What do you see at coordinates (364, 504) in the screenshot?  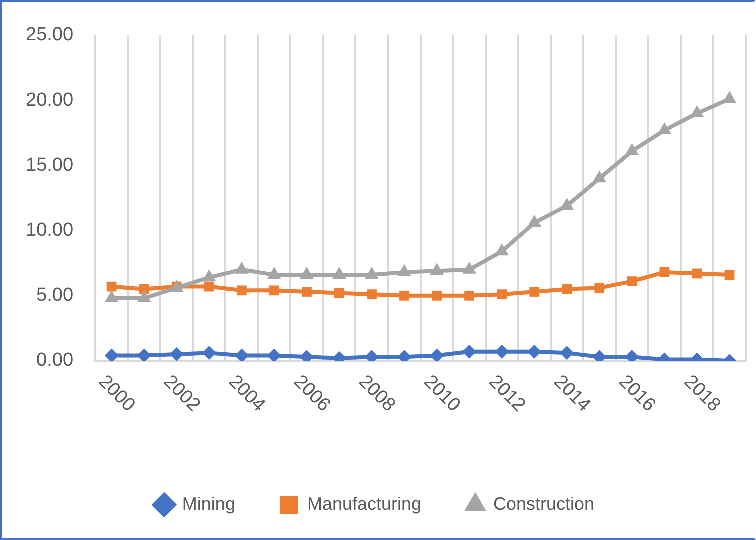 I see `legend-label: Manufacturing` at bounding box center [364, 504].